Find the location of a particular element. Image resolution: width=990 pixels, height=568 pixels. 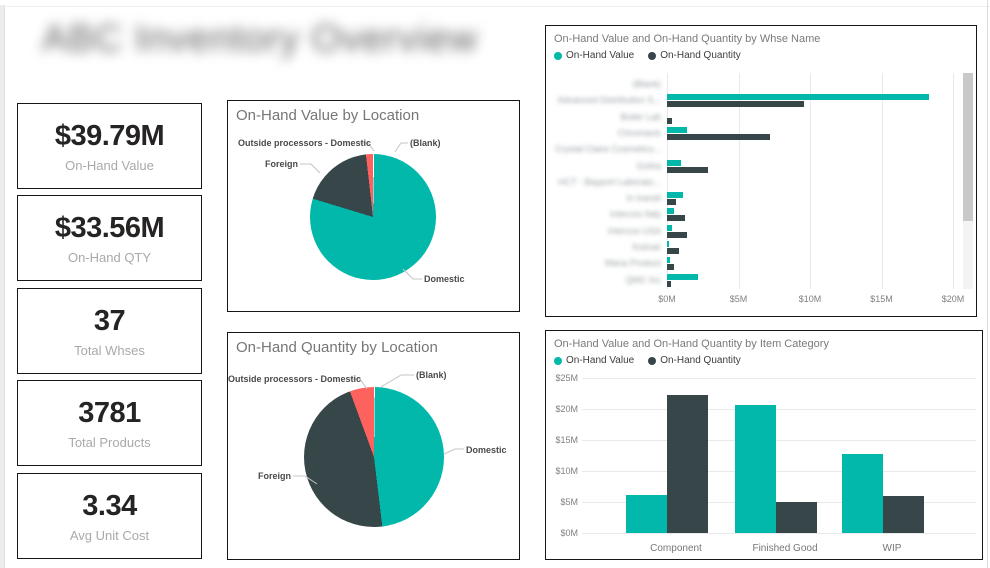

kpi-value: $33.56M is located at coordinates (109, 227).